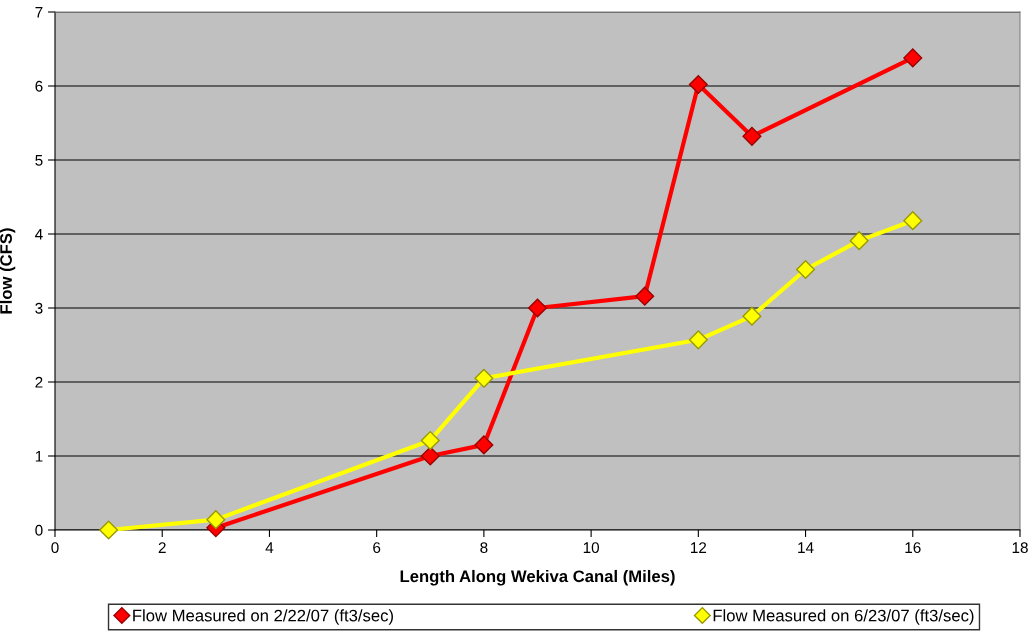  What do you see at coordinates (269, 547) in the screenshot?
I see `x-tick-label: 4` at bounding box center [269, 547].